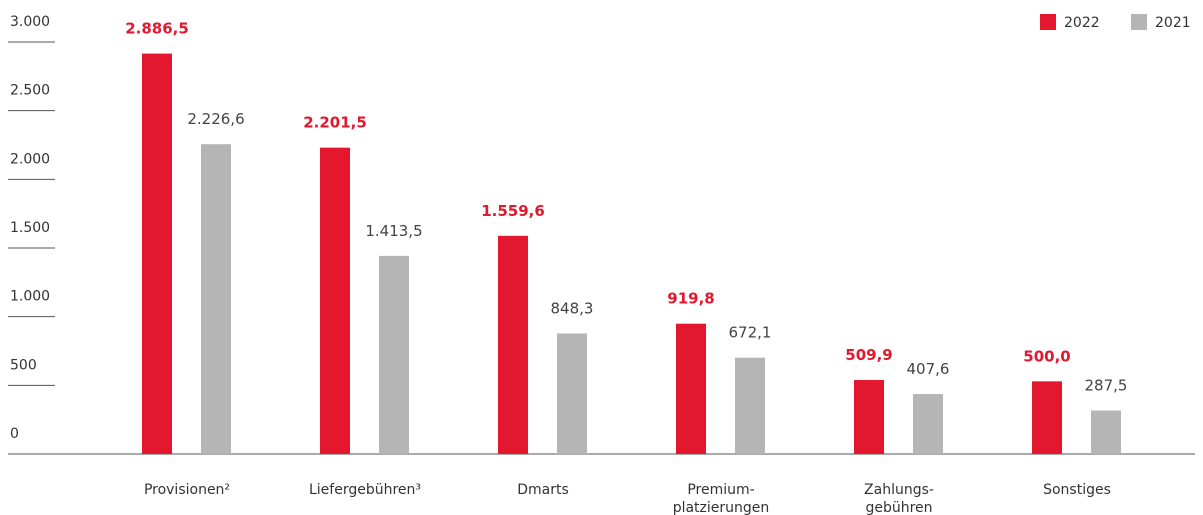  I want to click on value-label: 2.226,6, so click(215, 119).